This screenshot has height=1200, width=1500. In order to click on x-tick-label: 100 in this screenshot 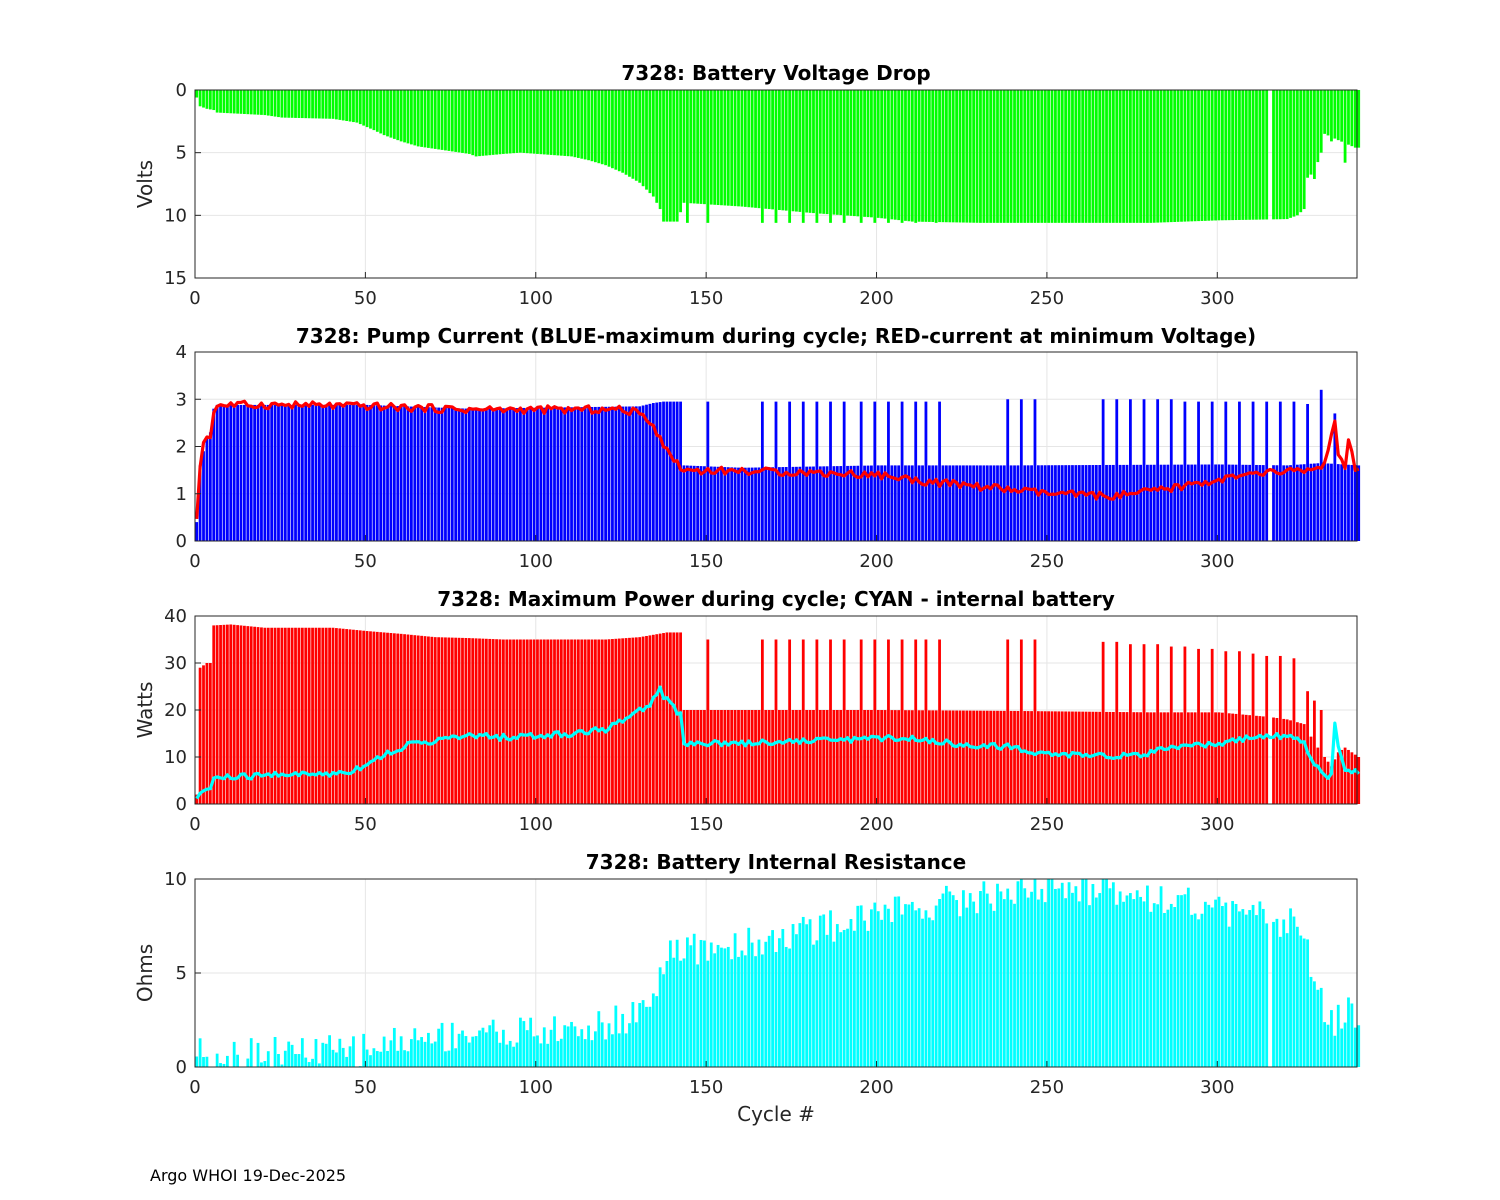, I will do `click(536, 561)`.